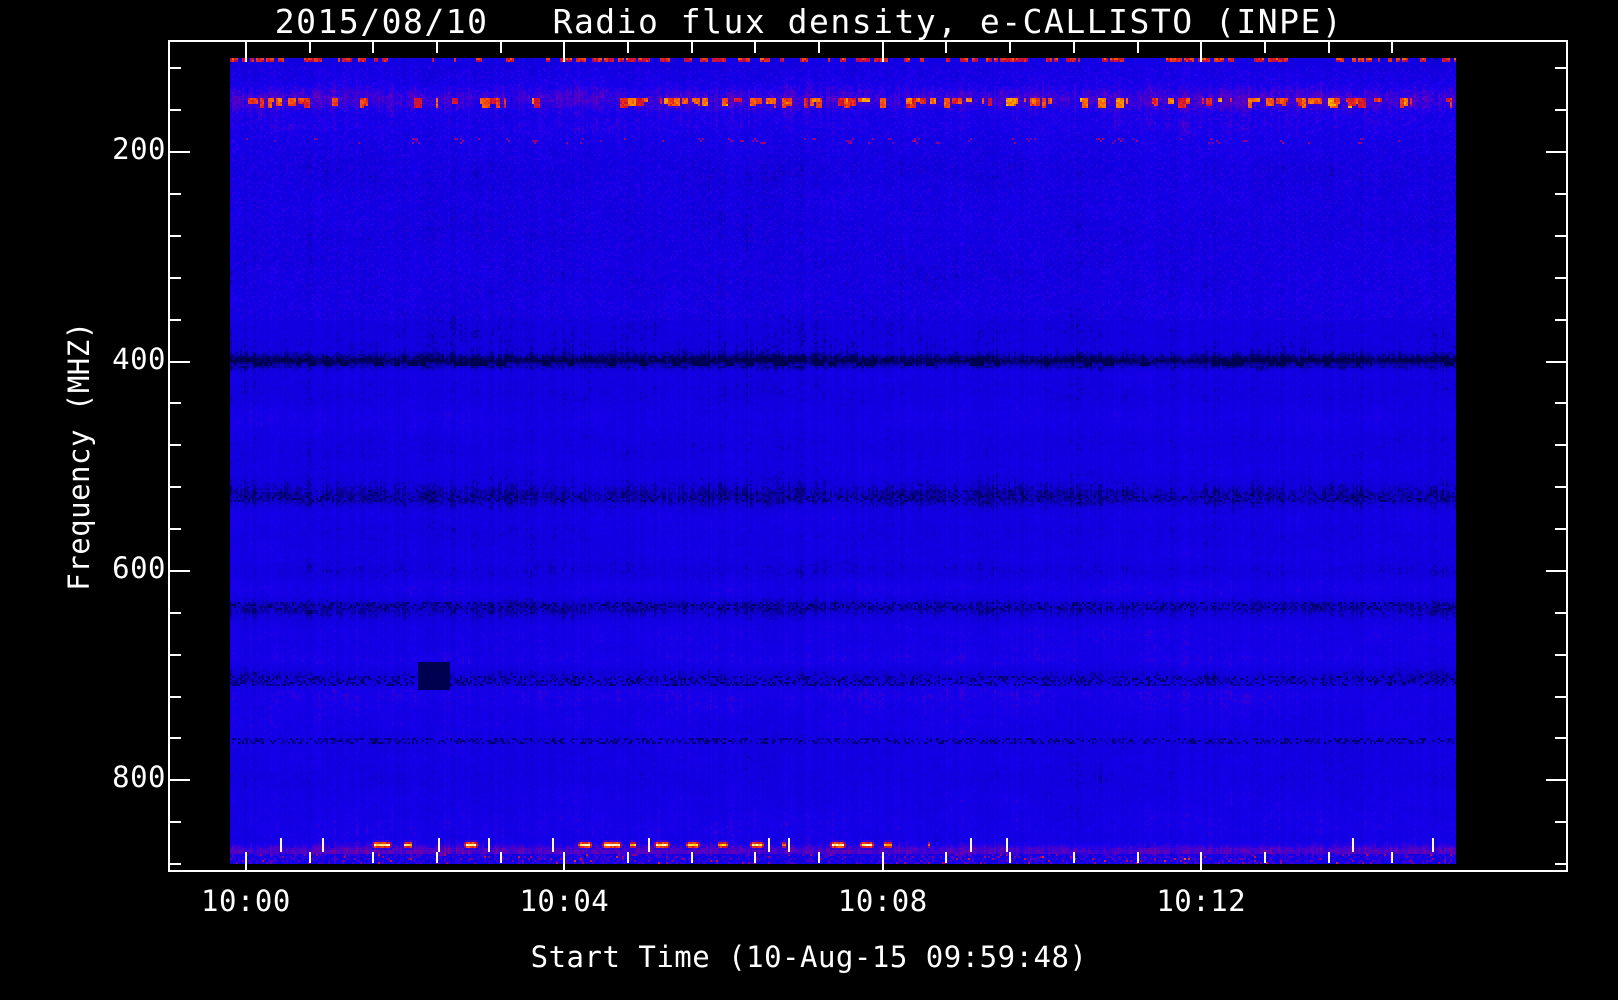 The width and height of the screenshot is (1618, 1000). What do you see at coordinates (564, 901) in the screenshot?
I see `x-tick-label: 10:04` at bounding box center [564, 901].